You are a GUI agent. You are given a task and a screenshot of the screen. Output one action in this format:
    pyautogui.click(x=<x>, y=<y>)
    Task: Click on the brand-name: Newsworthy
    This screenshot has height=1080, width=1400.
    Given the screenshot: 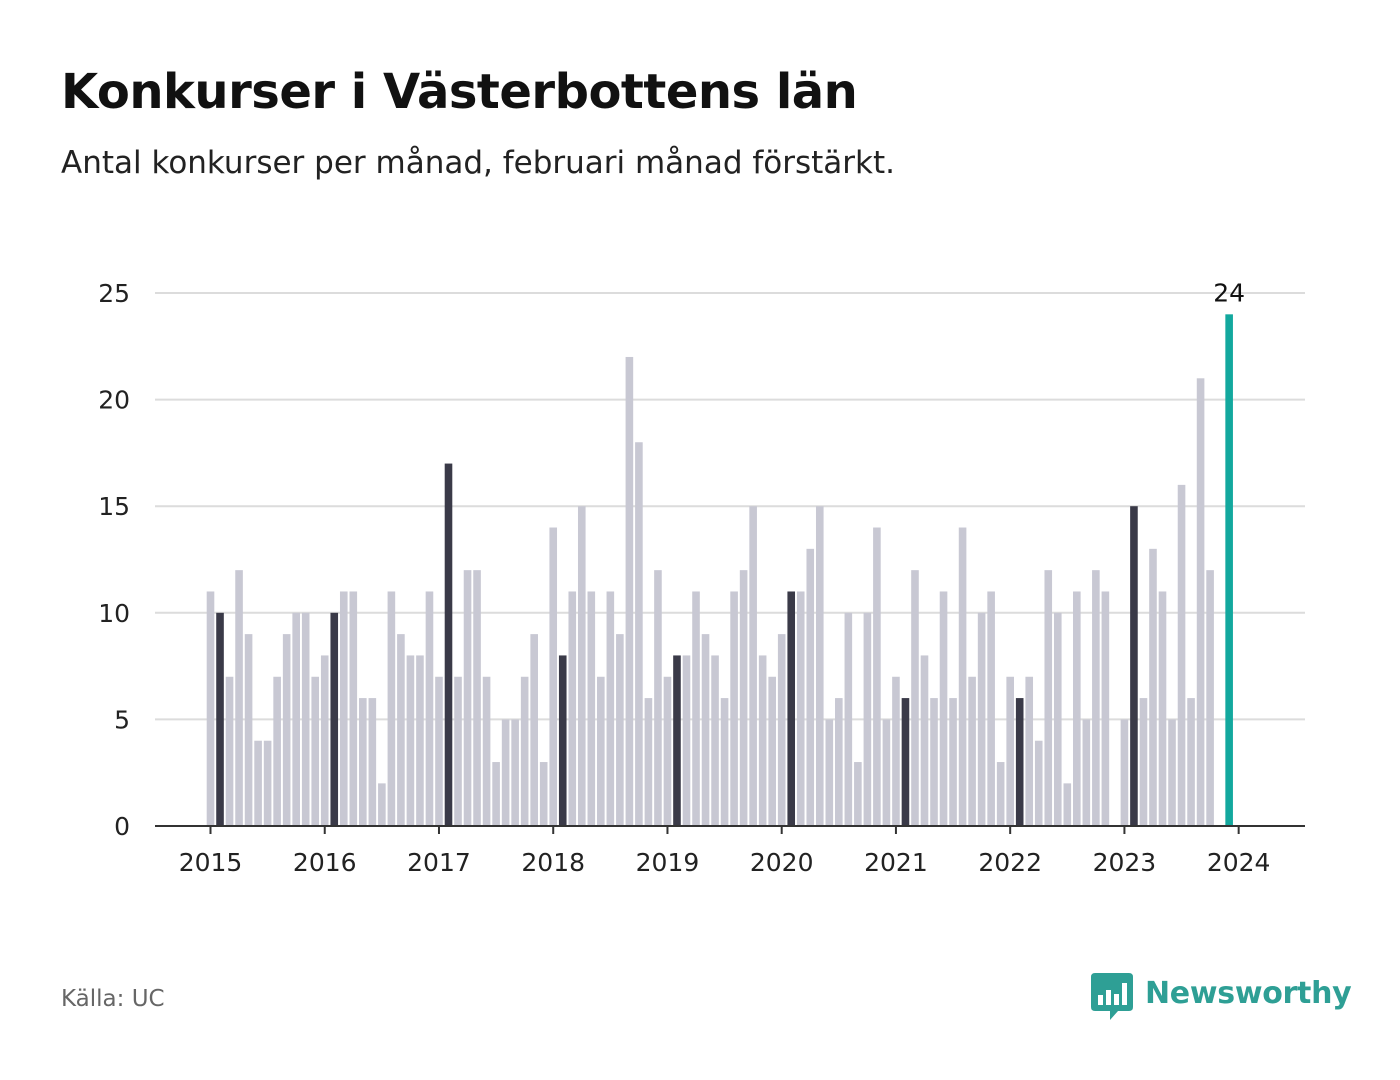 What is the action you would take?
    pyautogui.click(x=1248, y=993)
    